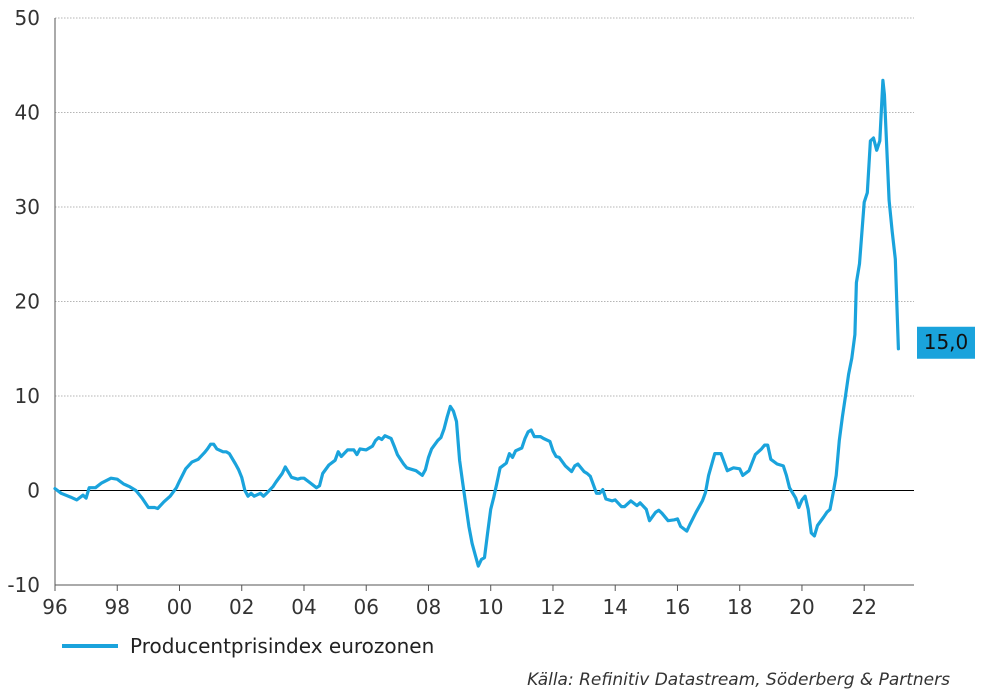 This screenshot has height=697, width=982. What do you see at coordinates (33, 491) in the screenshot?
I see `y-tick-label: 0` at bounding box center [33, 491].